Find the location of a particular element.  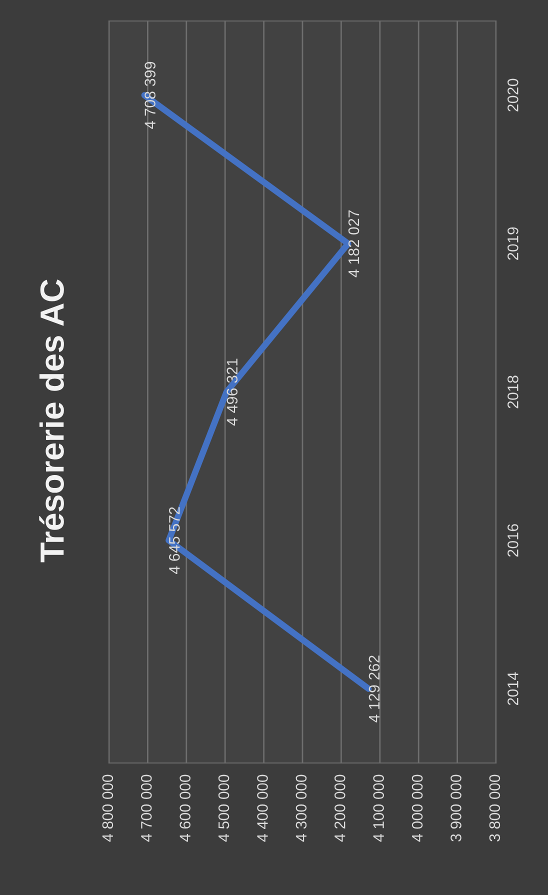

y-tick-label: 2018 is located at coordinates (513, 392).